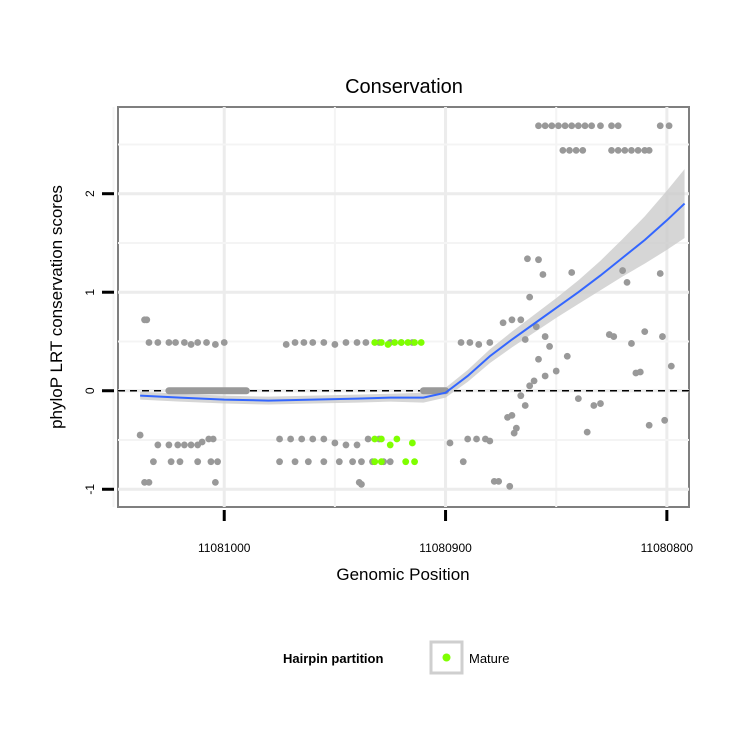  What do you see at coordinates (396, 657) in the screenshot?
I see `legend: Hairpin partition Mature` at bounding box center [396, 657].